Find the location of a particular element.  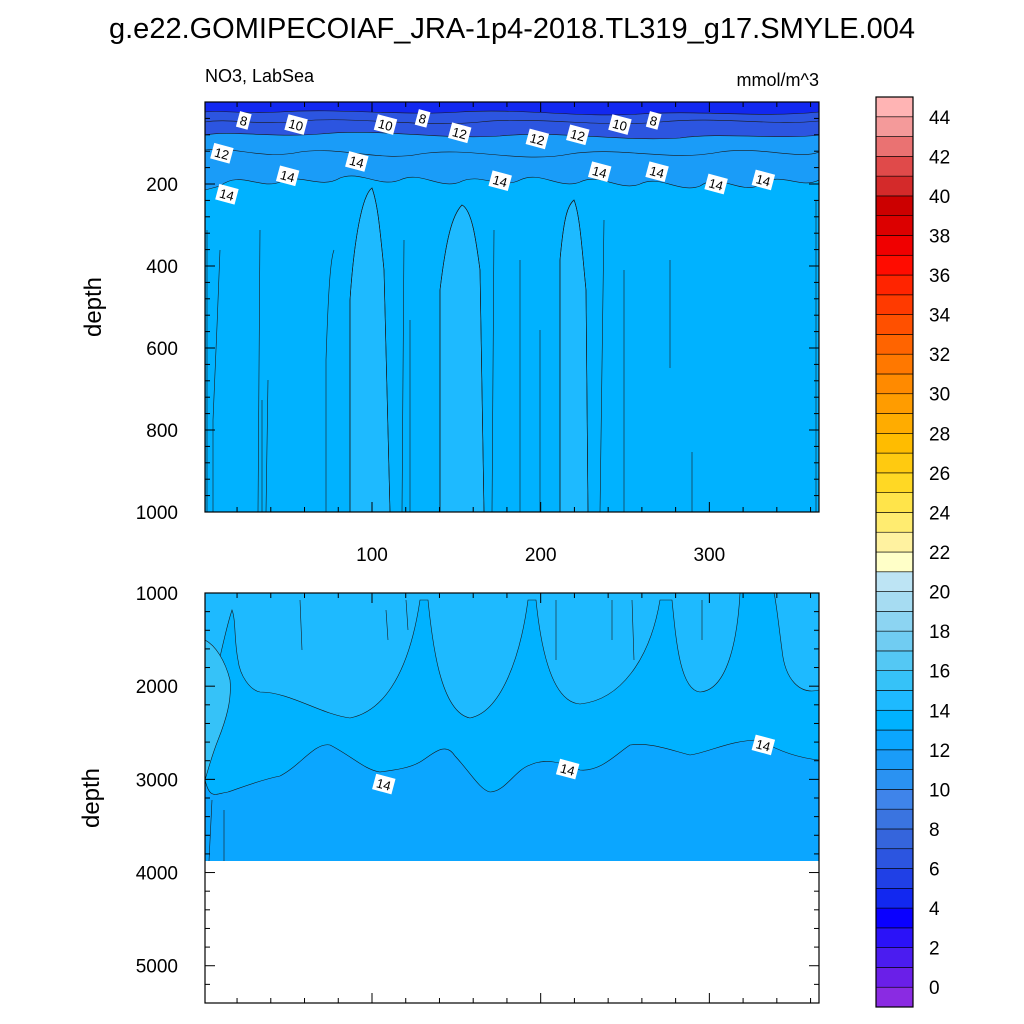

colorbar-frame is located at coordinates (894, 552).